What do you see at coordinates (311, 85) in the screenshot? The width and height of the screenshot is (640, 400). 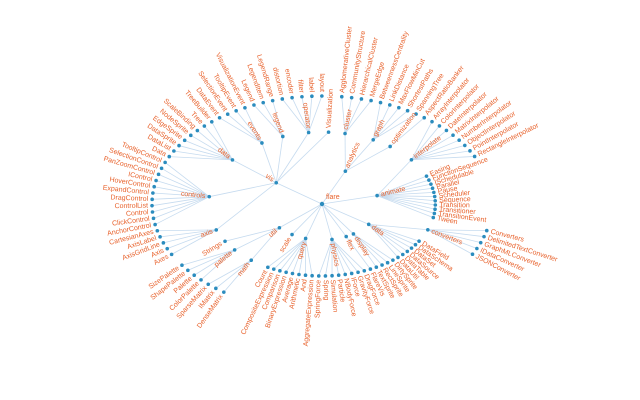 I see `leaf-label: label` at bounding box center [311, 85].